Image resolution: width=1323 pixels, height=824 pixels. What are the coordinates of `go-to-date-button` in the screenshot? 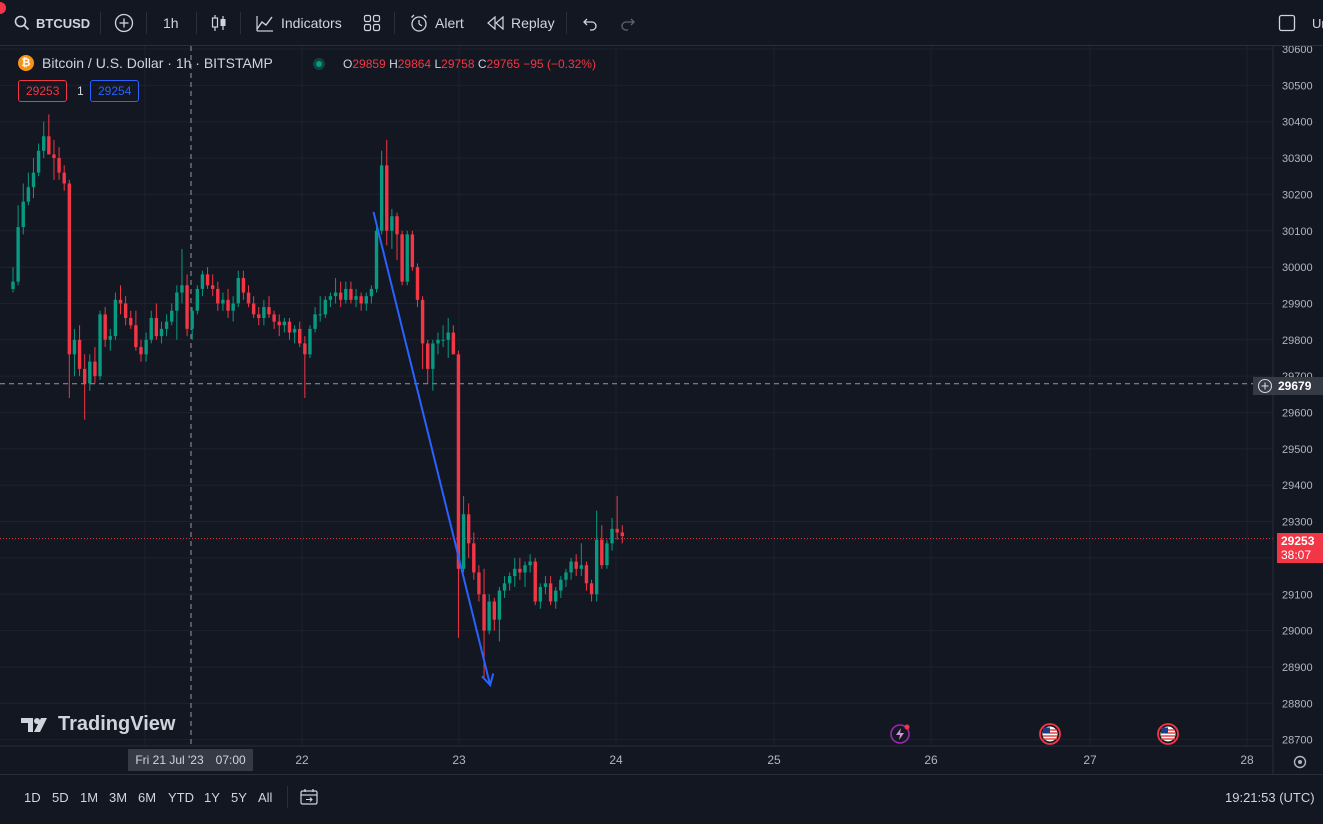 It's located at (309, 797).